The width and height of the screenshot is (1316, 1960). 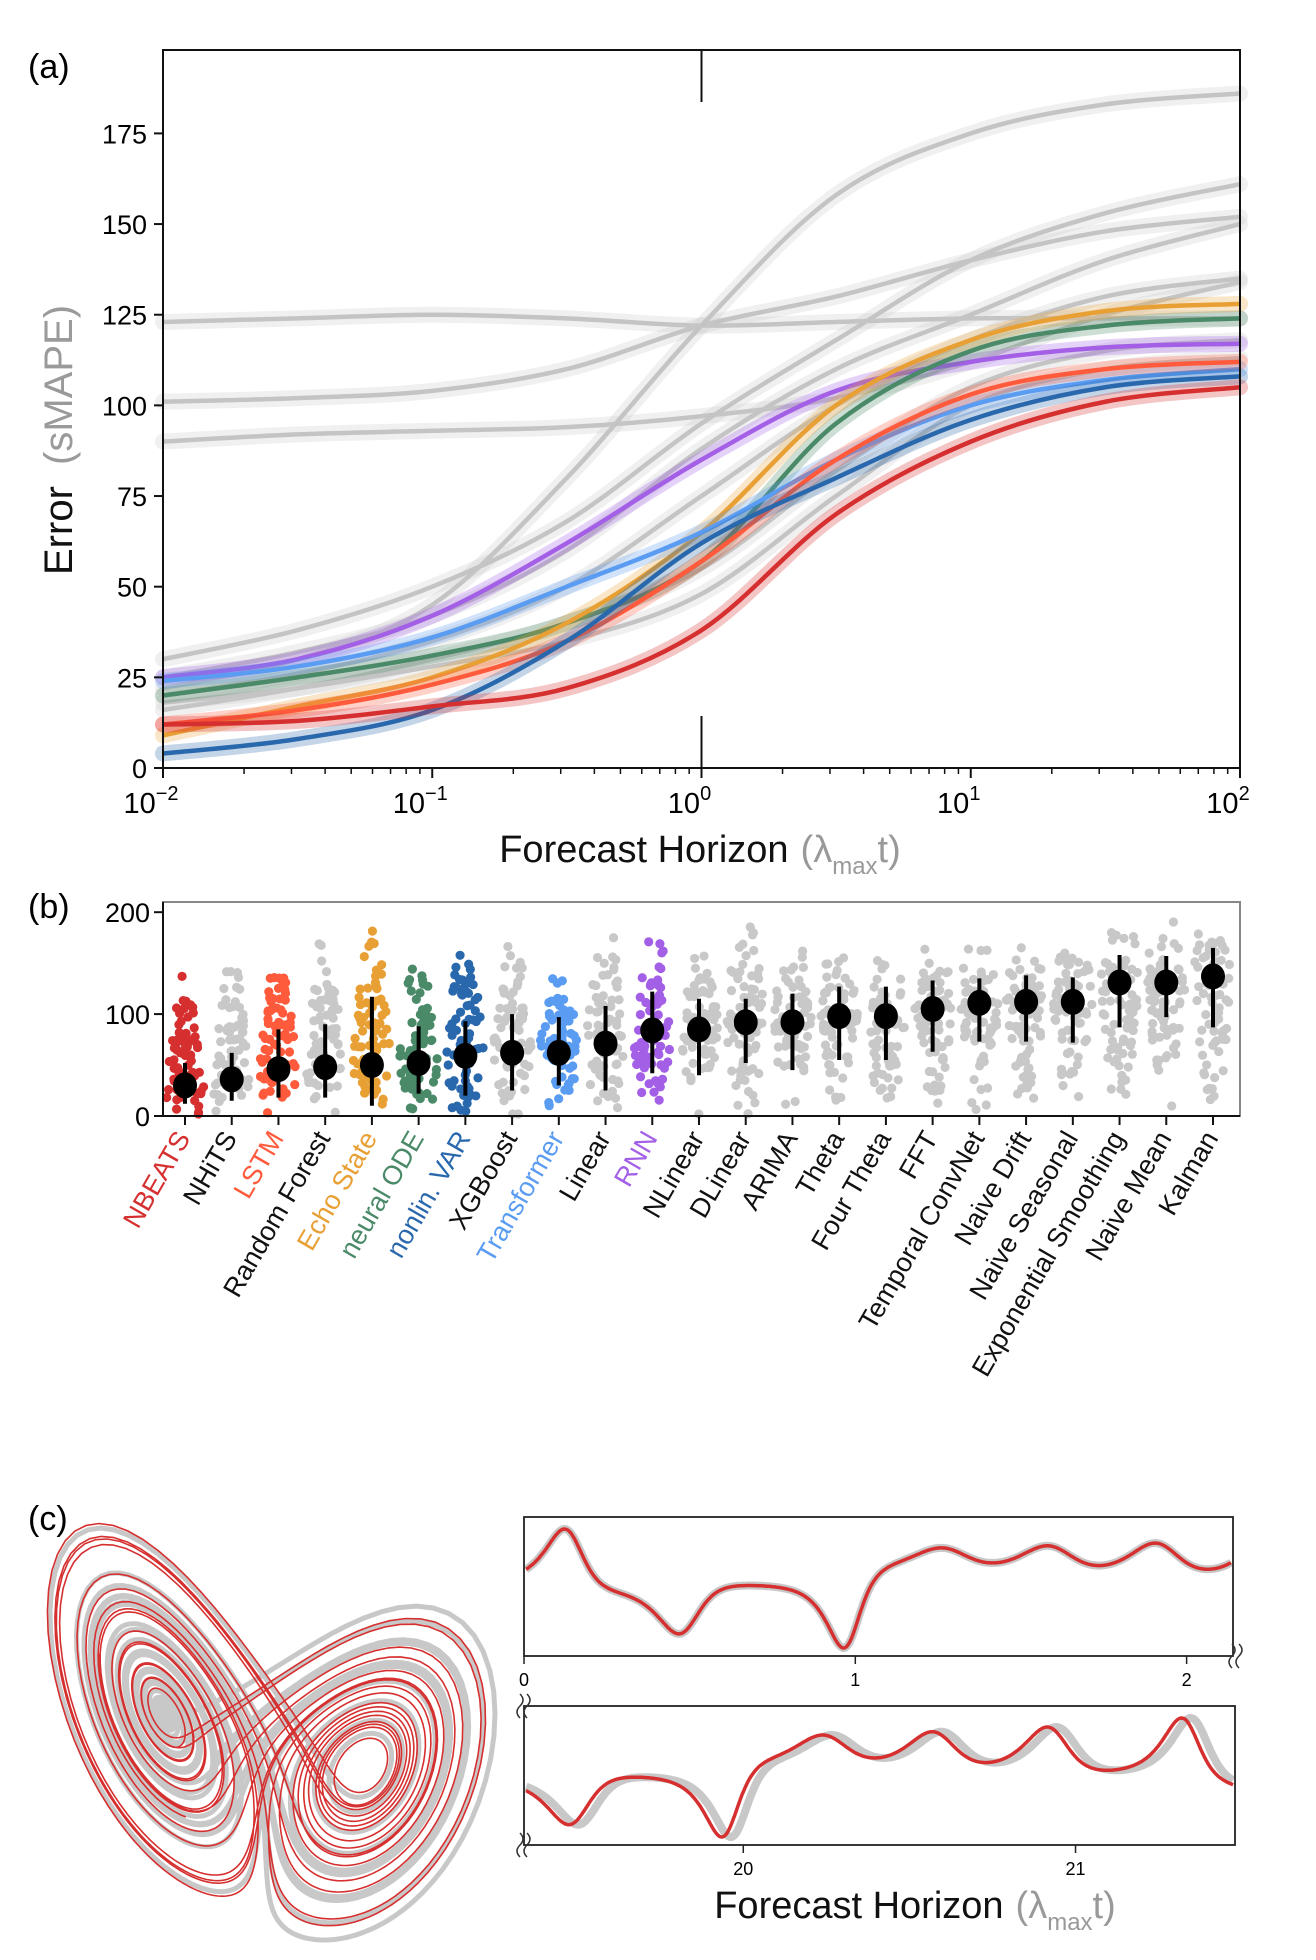 What do you see at coordinates (523, 1706) in the screenshot?
I see `axis-break-icon` at bounding box center [523, 1706].